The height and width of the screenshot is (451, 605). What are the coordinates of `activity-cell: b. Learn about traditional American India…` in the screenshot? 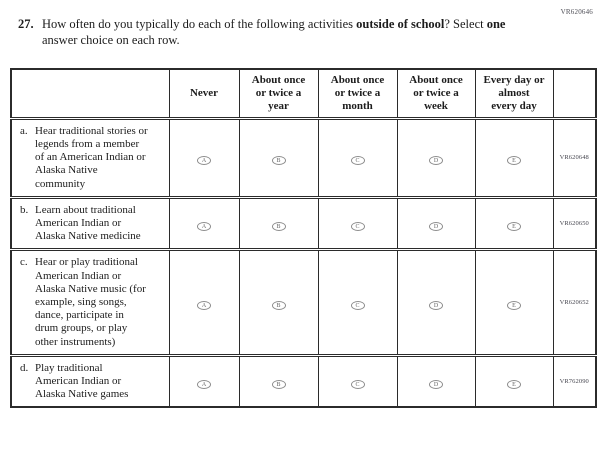 It's located at (90, 223).